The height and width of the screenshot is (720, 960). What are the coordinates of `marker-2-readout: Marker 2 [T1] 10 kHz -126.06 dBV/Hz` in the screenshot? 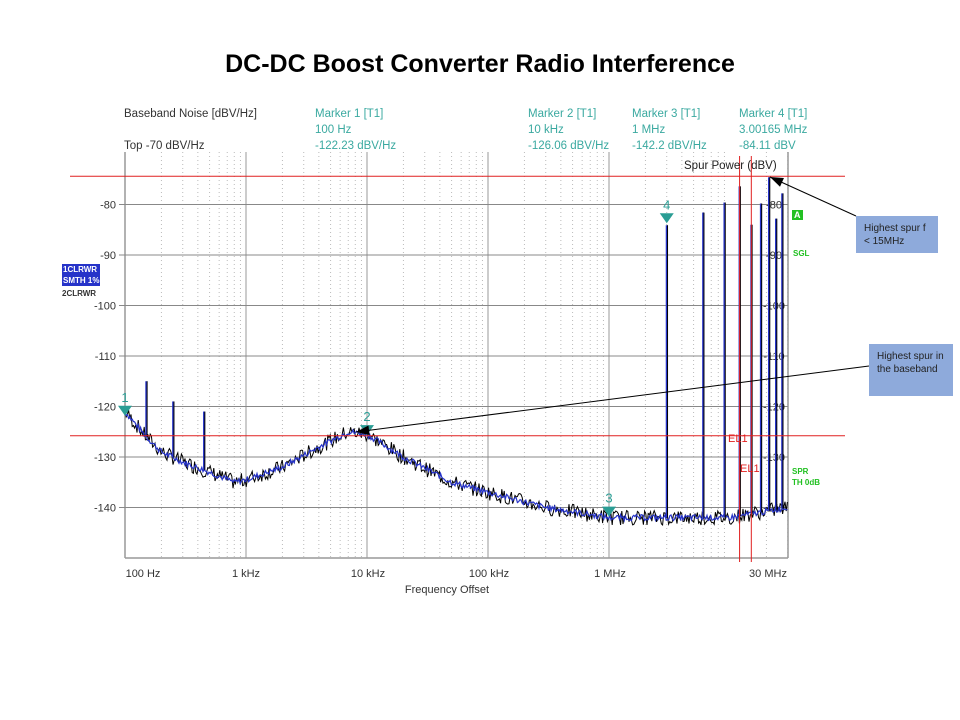 It's located at (568, 130).